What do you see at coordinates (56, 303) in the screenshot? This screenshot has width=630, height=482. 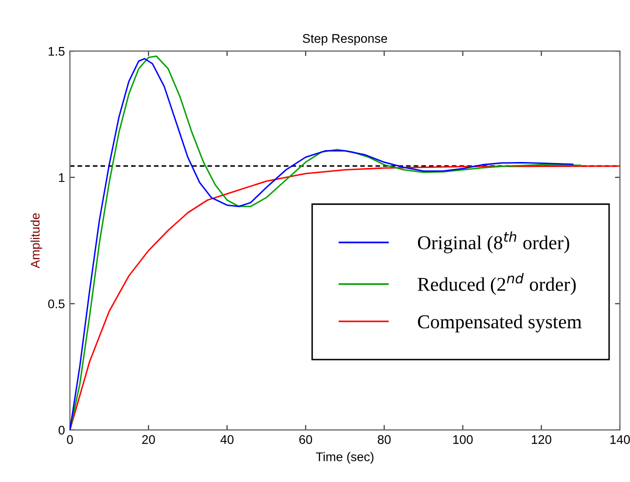 I see `y-tick-label: 0.5` at bounding box center [56, 303].